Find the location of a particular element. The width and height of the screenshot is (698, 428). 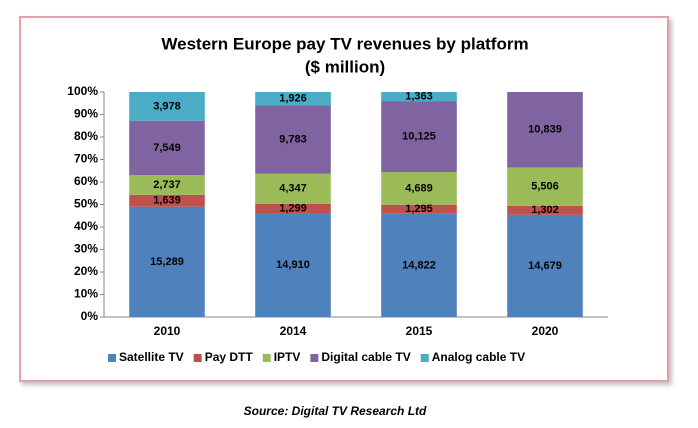

data-label: 14,679 is located at coordinates (545, 266).